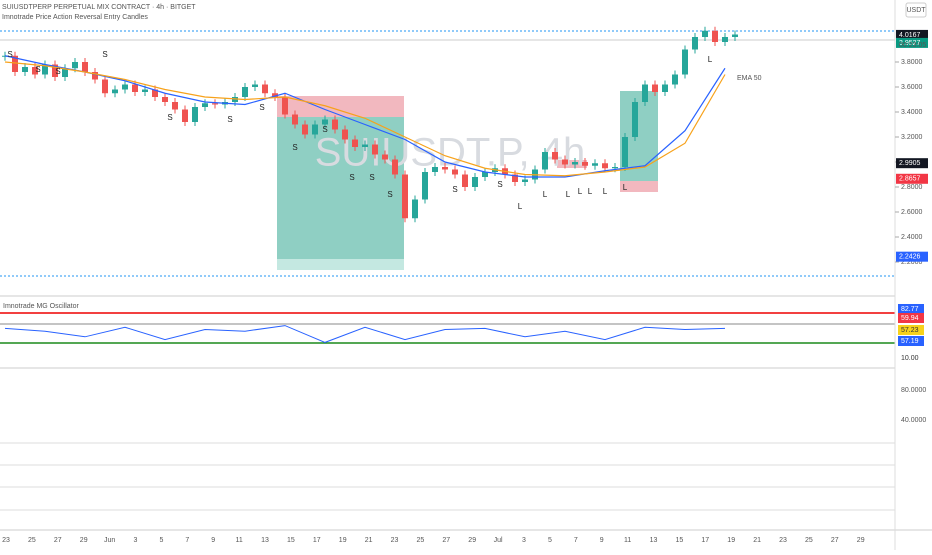  I want to click on lower-axis-label: 80.0000, so click(913, 390).